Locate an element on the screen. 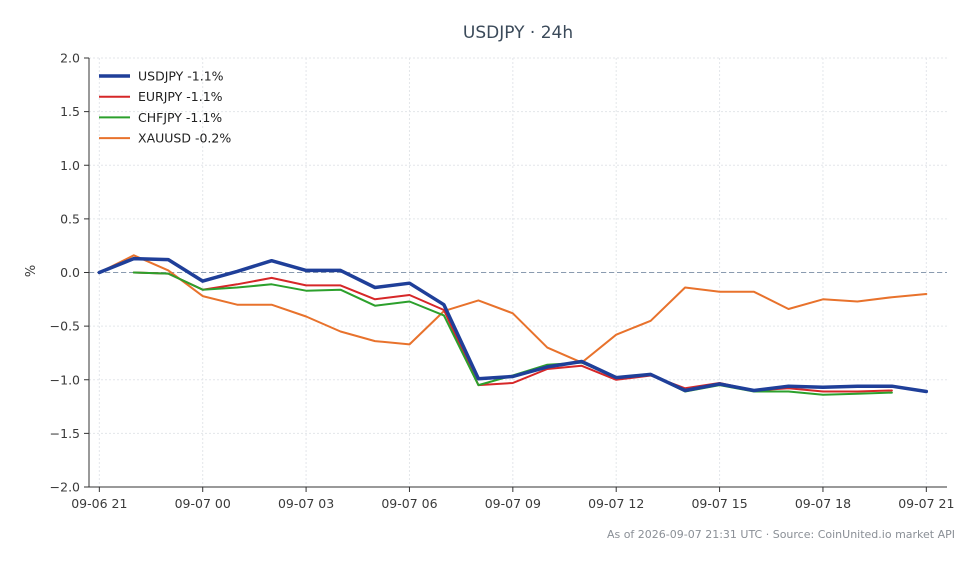 The width and height of the screenshot is (979, 564). y-tick-label: 0.0 is located at coordinates (70, 272).